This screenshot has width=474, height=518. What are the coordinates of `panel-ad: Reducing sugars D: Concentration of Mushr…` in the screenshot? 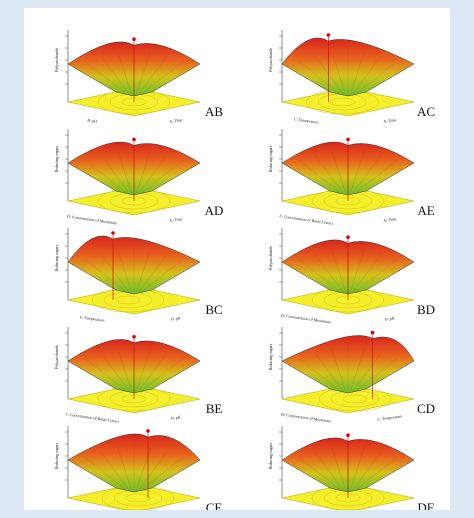 It's located at (138, 177).